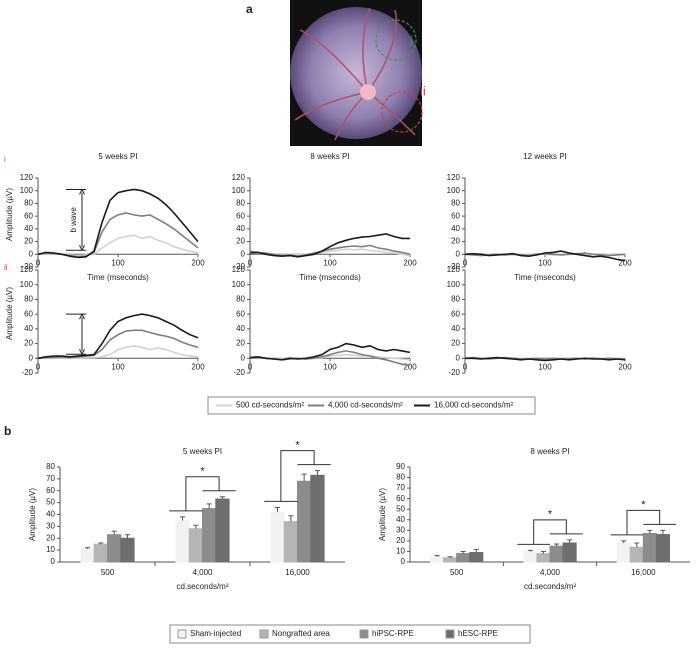 This screenshot has width=700, height=648. I want to click on y-tick-label: -20, so click(454, 372).